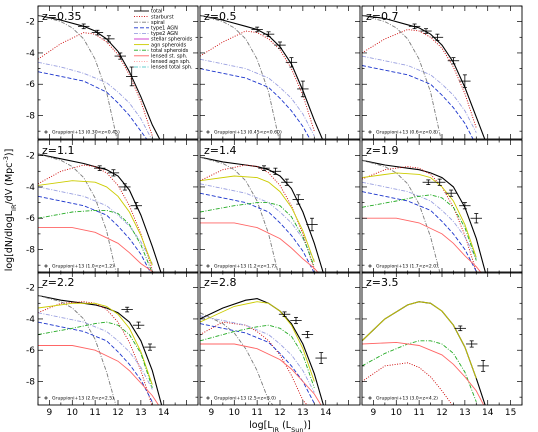 The image size is (538, 432). What do you see at coordinates (172, 68) in the screenshot?
I see `legend-label: lensed total sph.` at bounding box center [172, 68].